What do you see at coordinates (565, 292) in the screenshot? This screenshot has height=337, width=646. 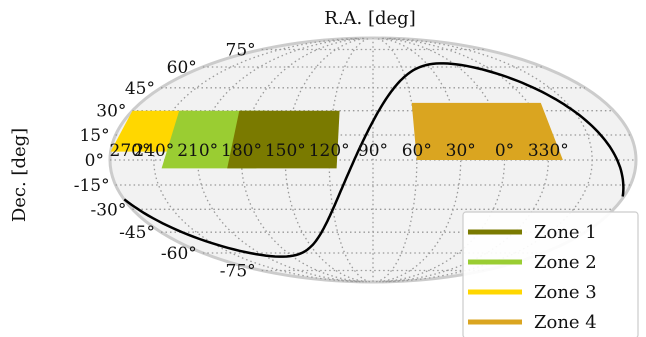 I see `legend-label: Zone 3` at bounding box center [565, 292].